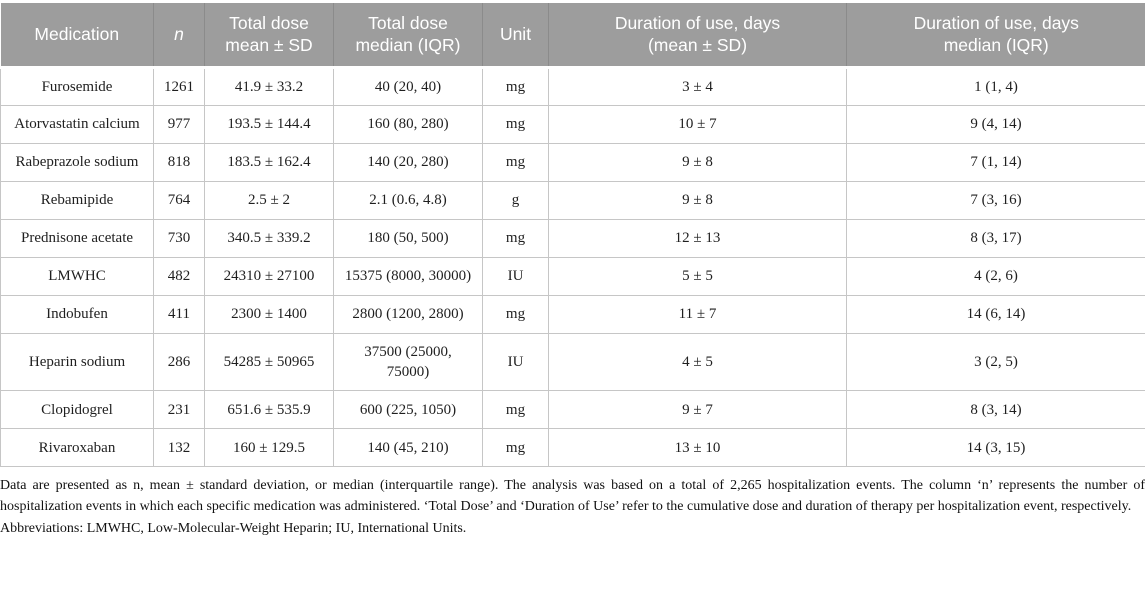 This screenshot has height=605, width=1145. What do you see at coordinates (995, 86) in the screenshot?
I see `cell-duration-median: 1 (1, 4)` at bounding box center [995, 86].